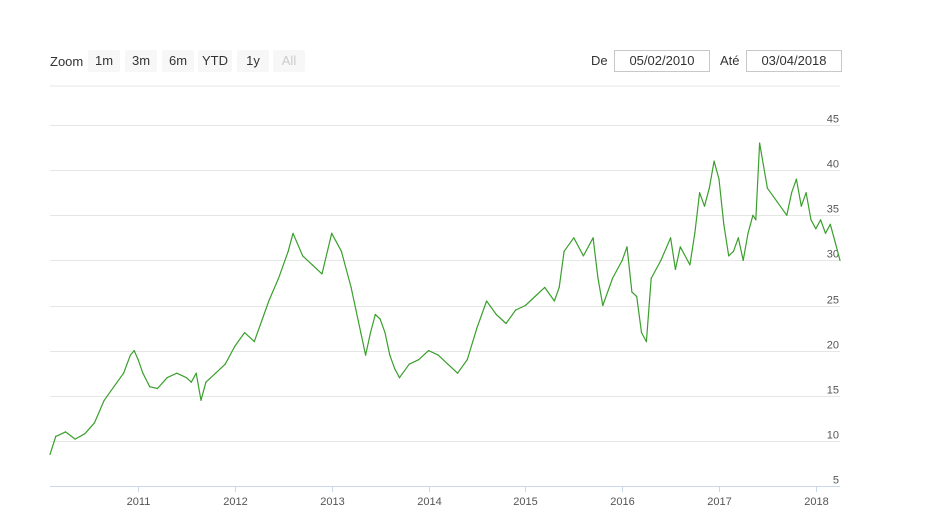  Describe the element at coordinates (662, 61) in the screenshot. I see `from-date-input: 05/02/2010` at that location.